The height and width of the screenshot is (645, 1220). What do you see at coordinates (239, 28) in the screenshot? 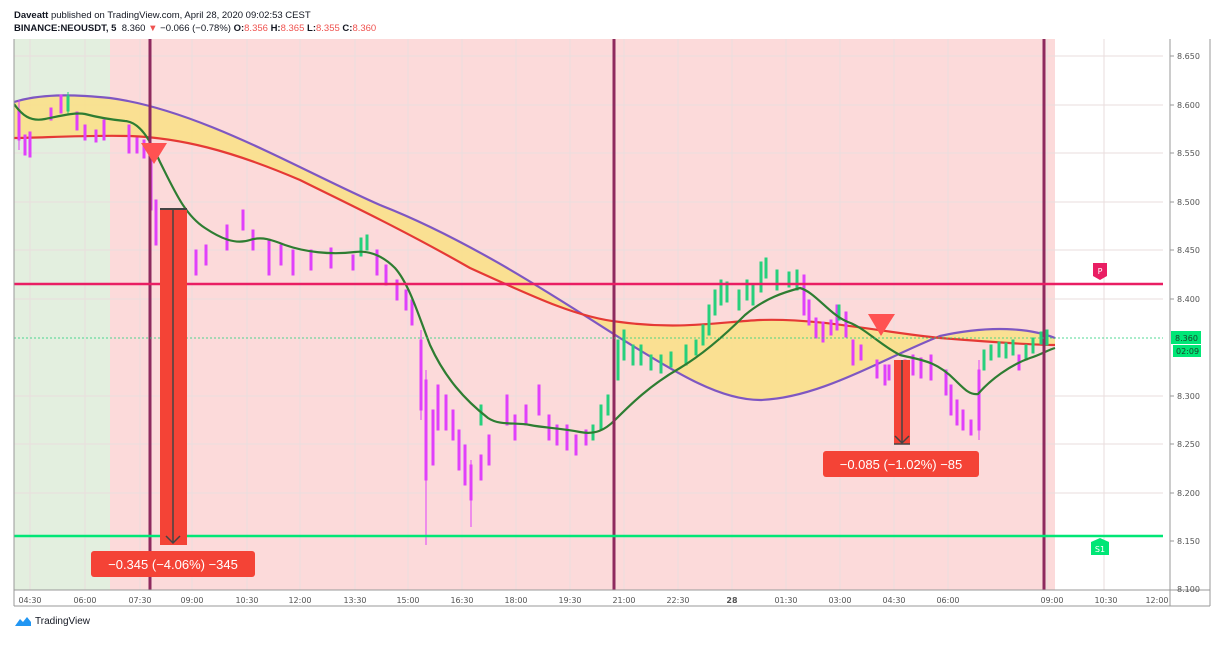
I see `open-label: O:` at bounding box center [239, 28].